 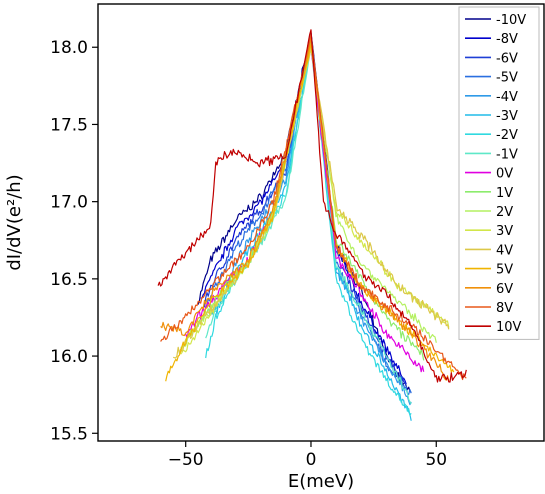 I want to click on legend-label: -4V, so click(x=507, y=97).